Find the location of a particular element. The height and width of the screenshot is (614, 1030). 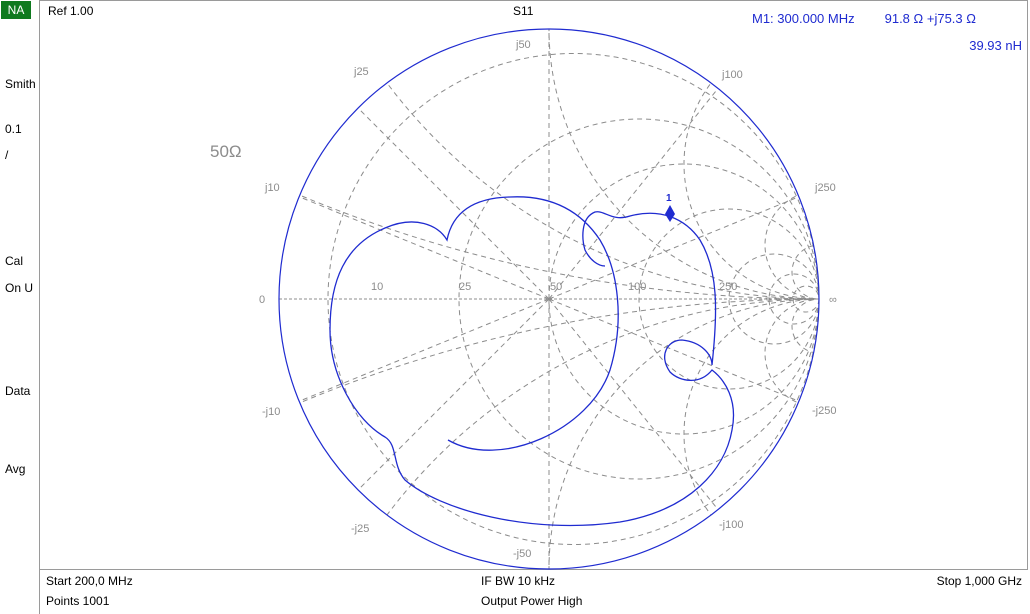

real-label-10: 10 is located at coordinates (377, 287).